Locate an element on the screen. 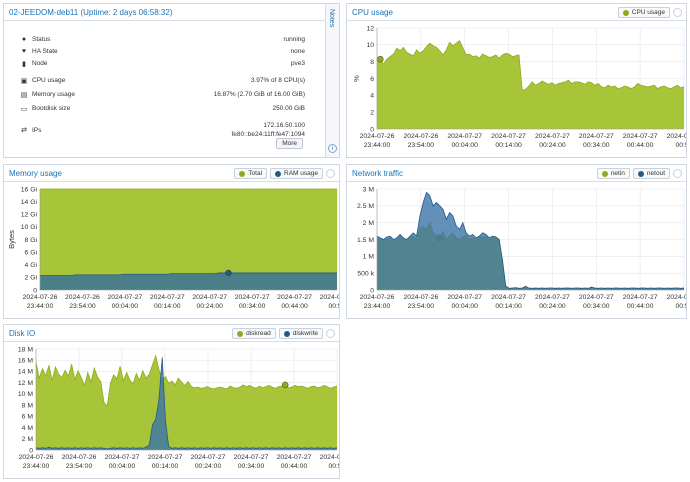  legend-label: diskwrite is located at coordinates (305, 333).